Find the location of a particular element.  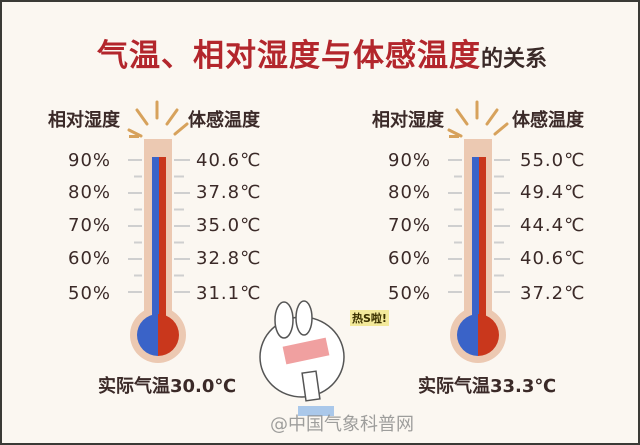

feels-like-label: 37.2℃ is located at coordinates (553, 293).